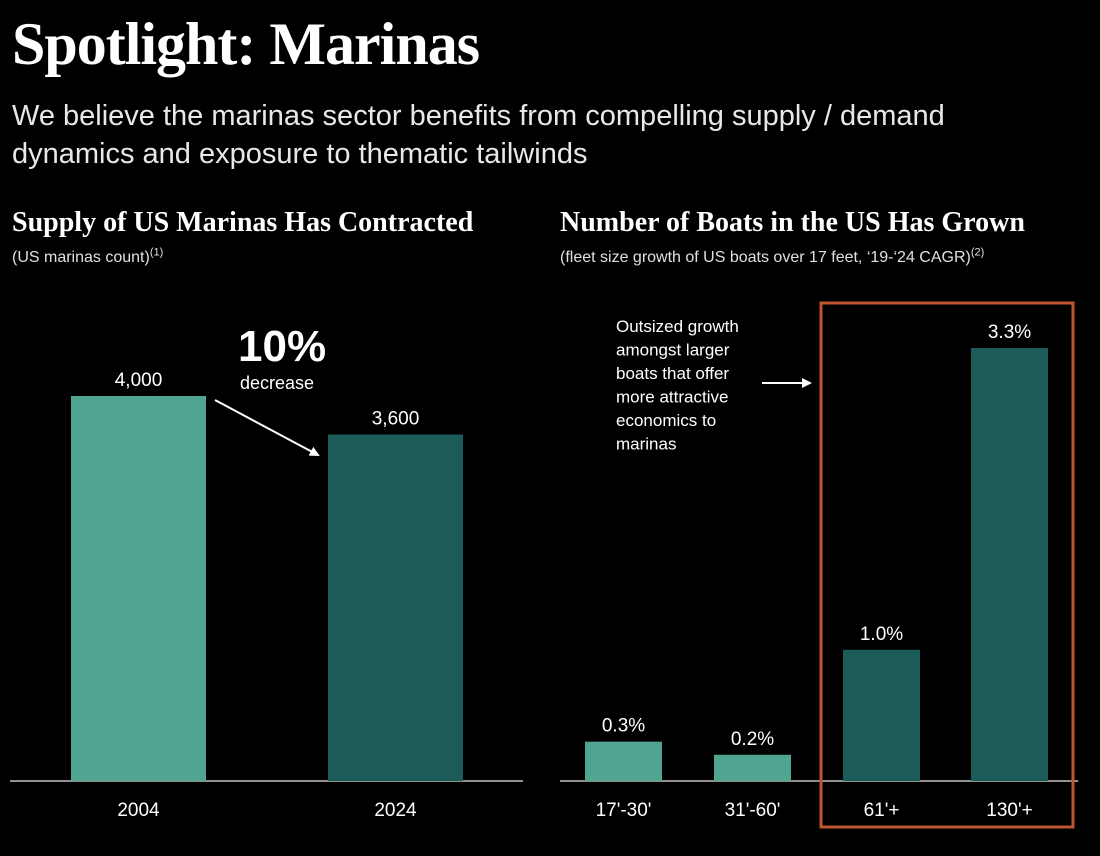 The image size is (1100, 856). What do you see at coordinates (156, 252) in the screenshot?
I see `left-chart-footnote: (1)` at bounding box center [156, 252].